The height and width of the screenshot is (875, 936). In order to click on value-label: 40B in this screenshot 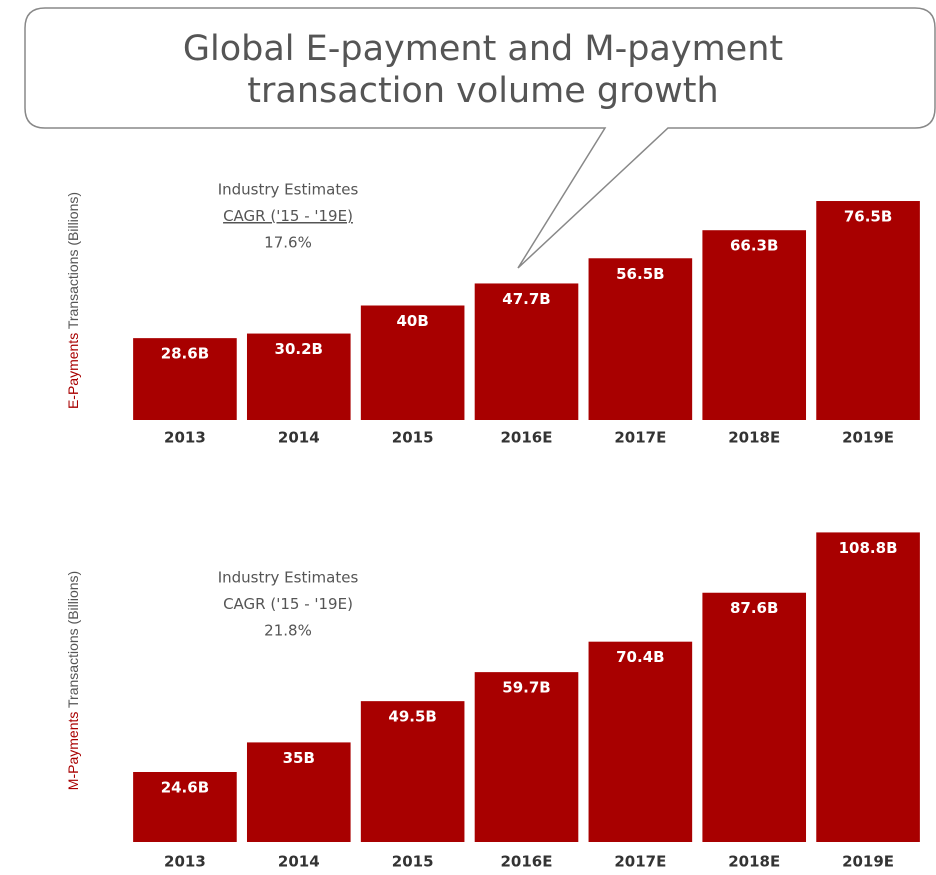, I will do `click(412, 321)`.